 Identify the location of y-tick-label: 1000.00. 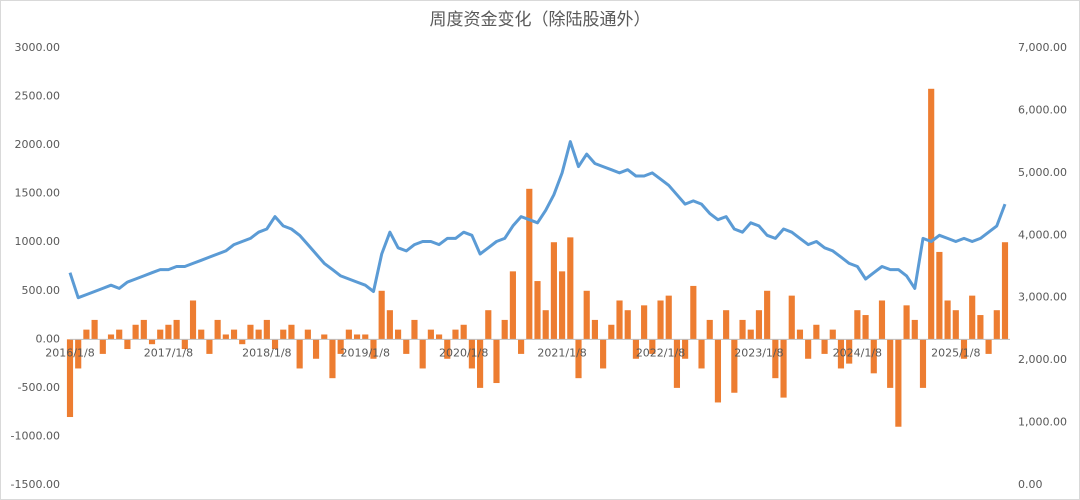
(38, 241).